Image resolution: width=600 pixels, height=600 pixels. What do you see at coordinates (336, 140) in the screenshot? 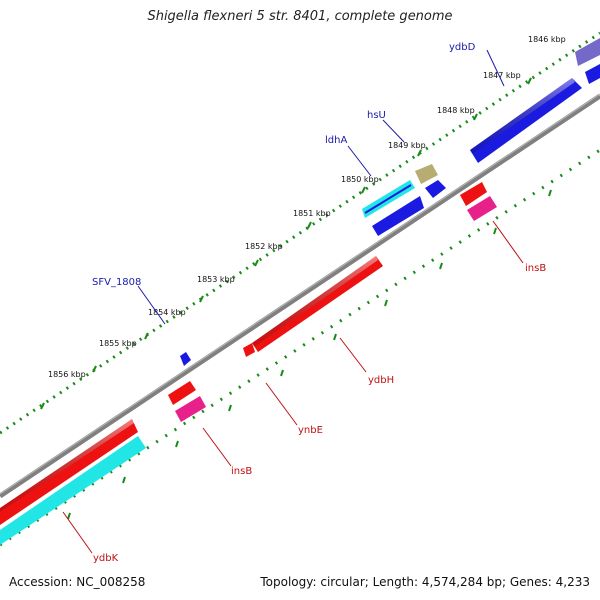
I see `gene-label-ldhA: ldhA` at bounding box center [336, 140].